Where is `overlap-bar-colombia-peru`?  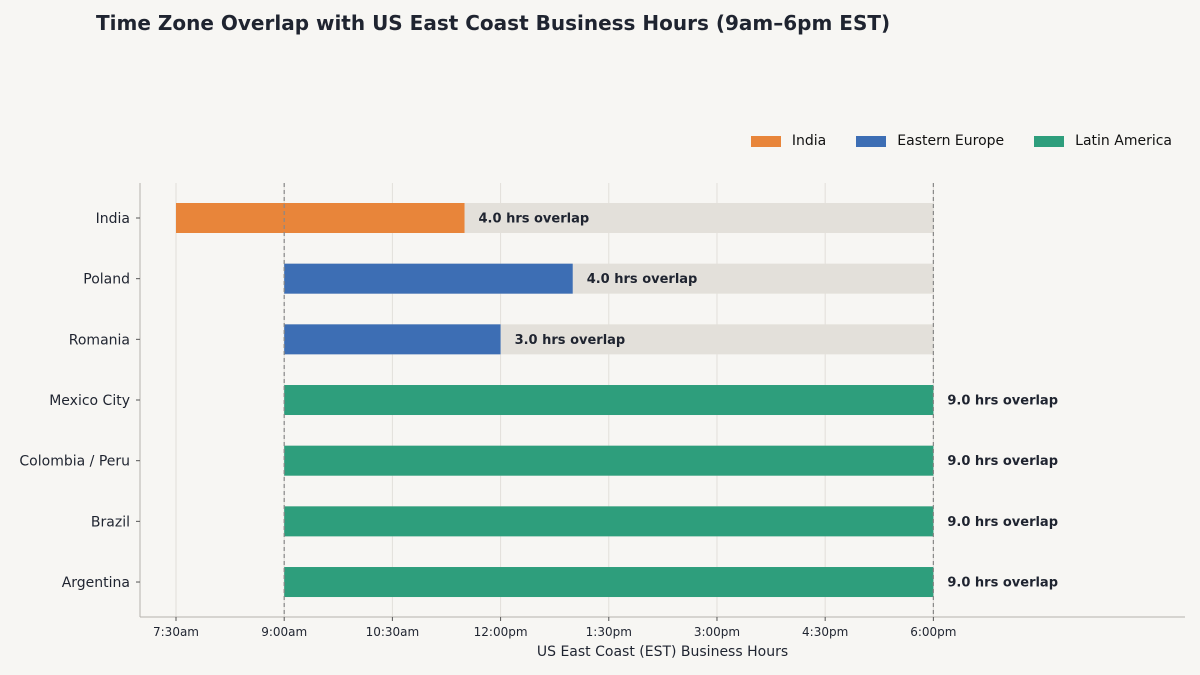
overlap-bar-colombia-peru is located at coordinates (609, 460).